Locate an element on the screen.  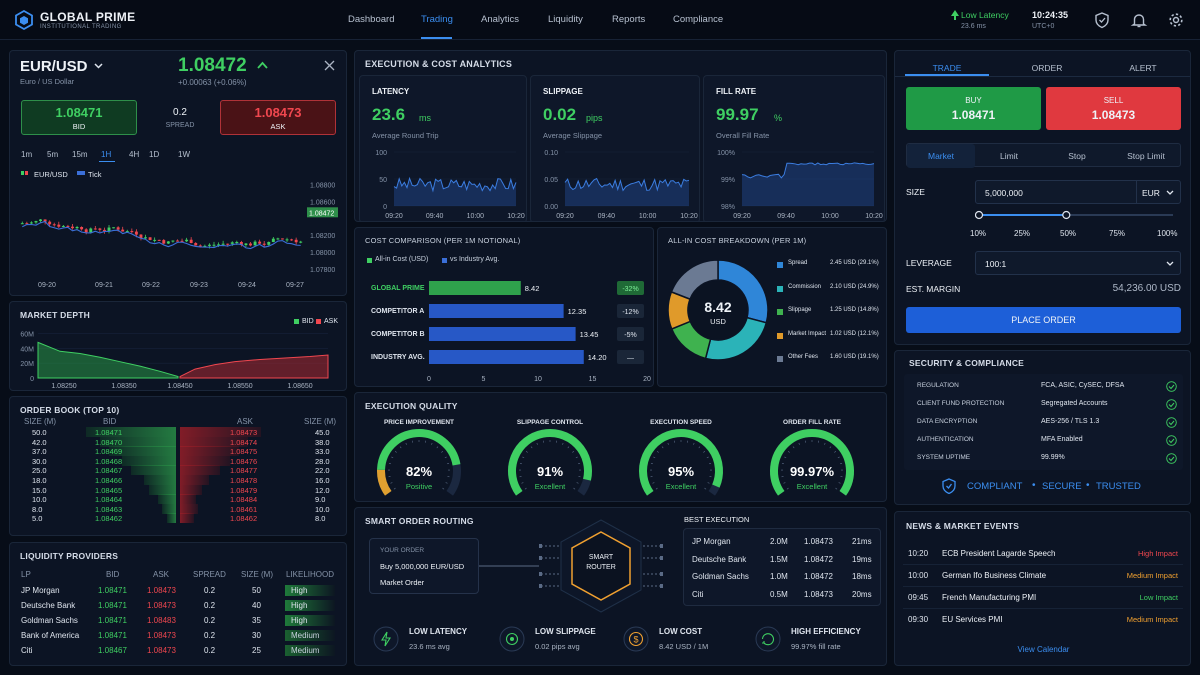
ask-size: 10.0 is located at coordinates (322, 509).